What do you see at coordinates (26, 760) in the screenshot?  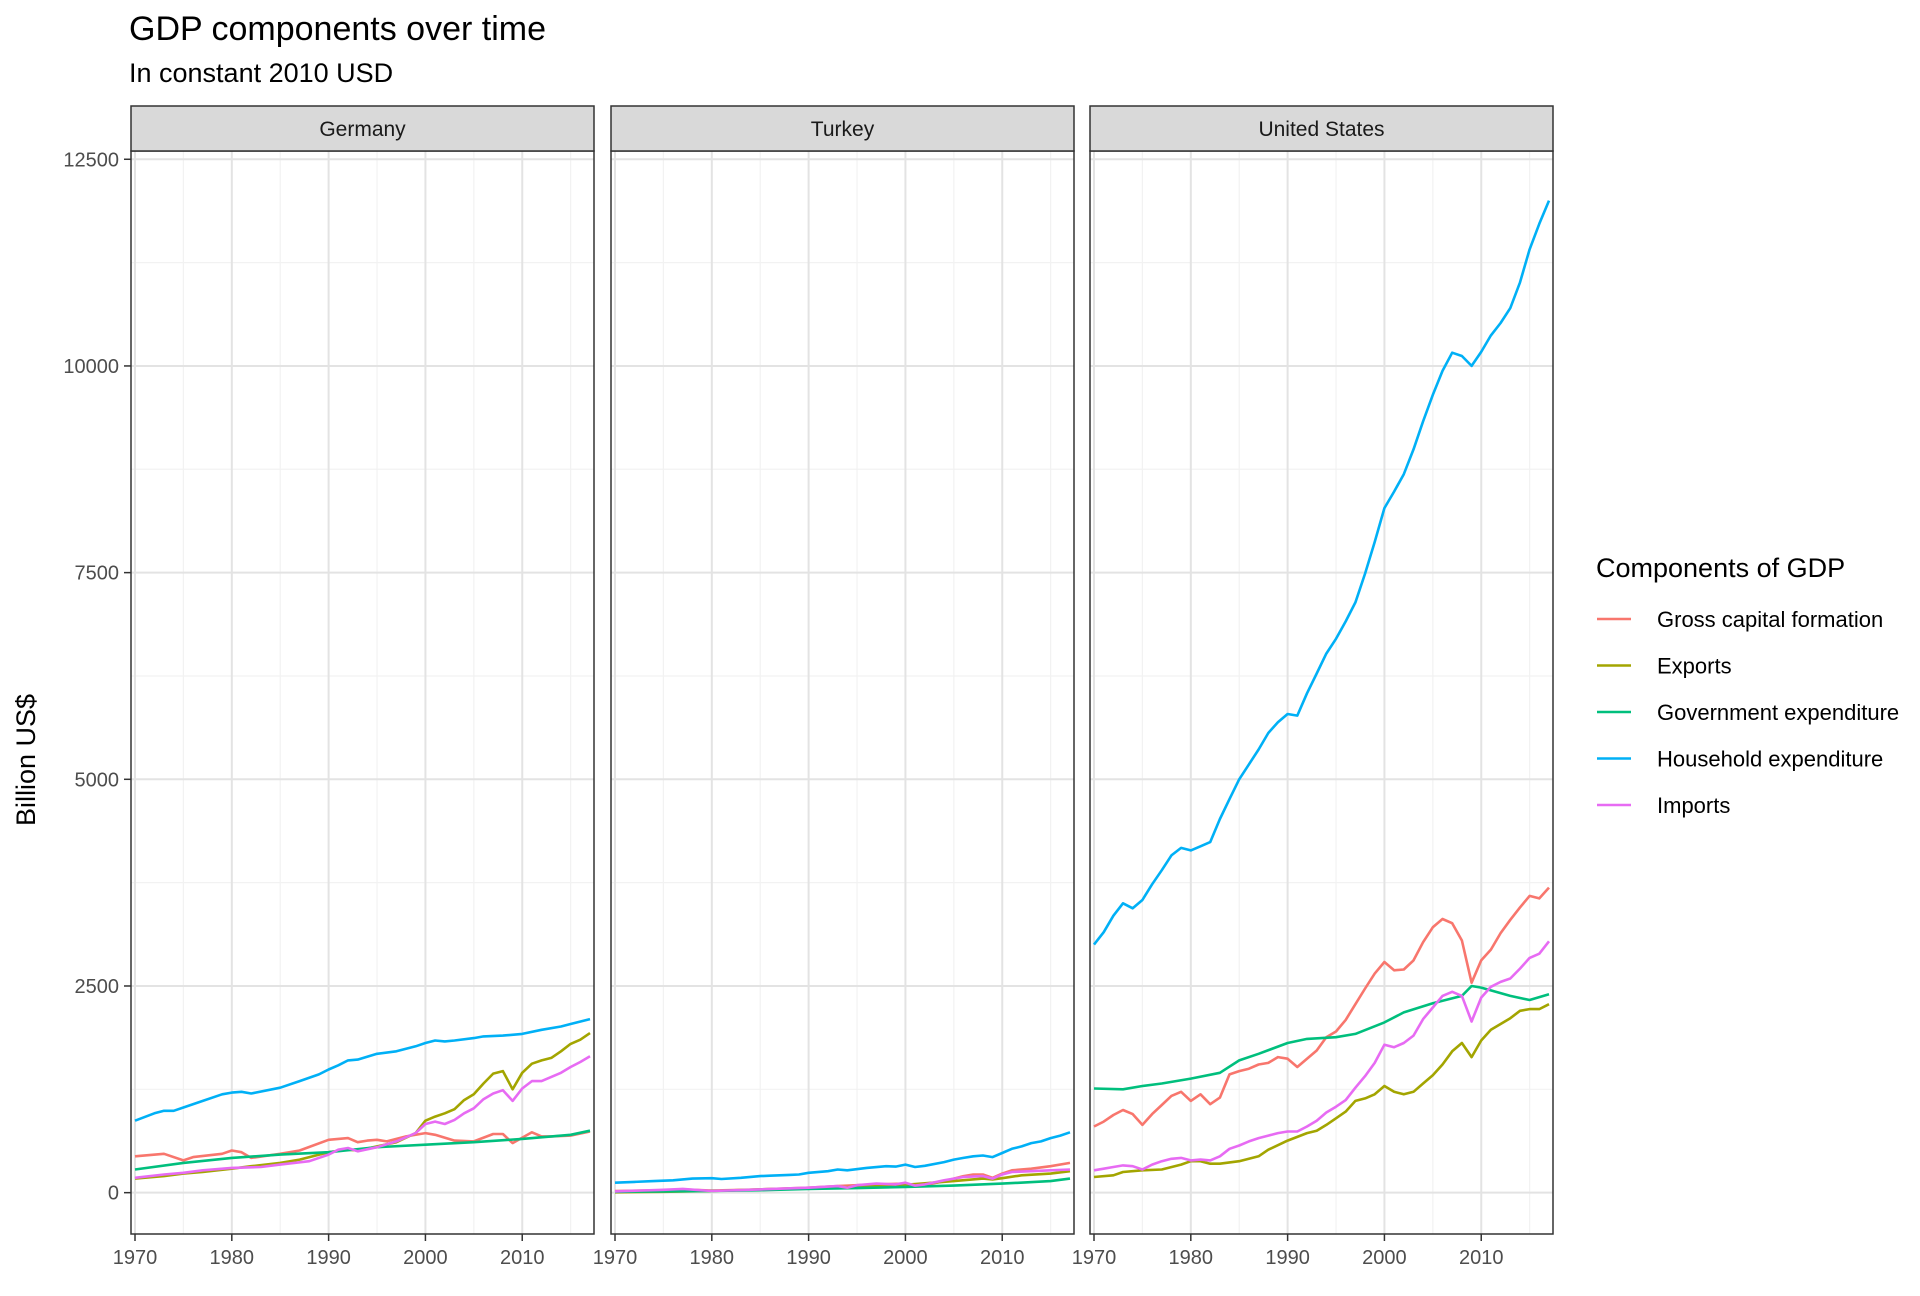 I see `y-axis-title: Billion US$` at bounding box center [26, 760].